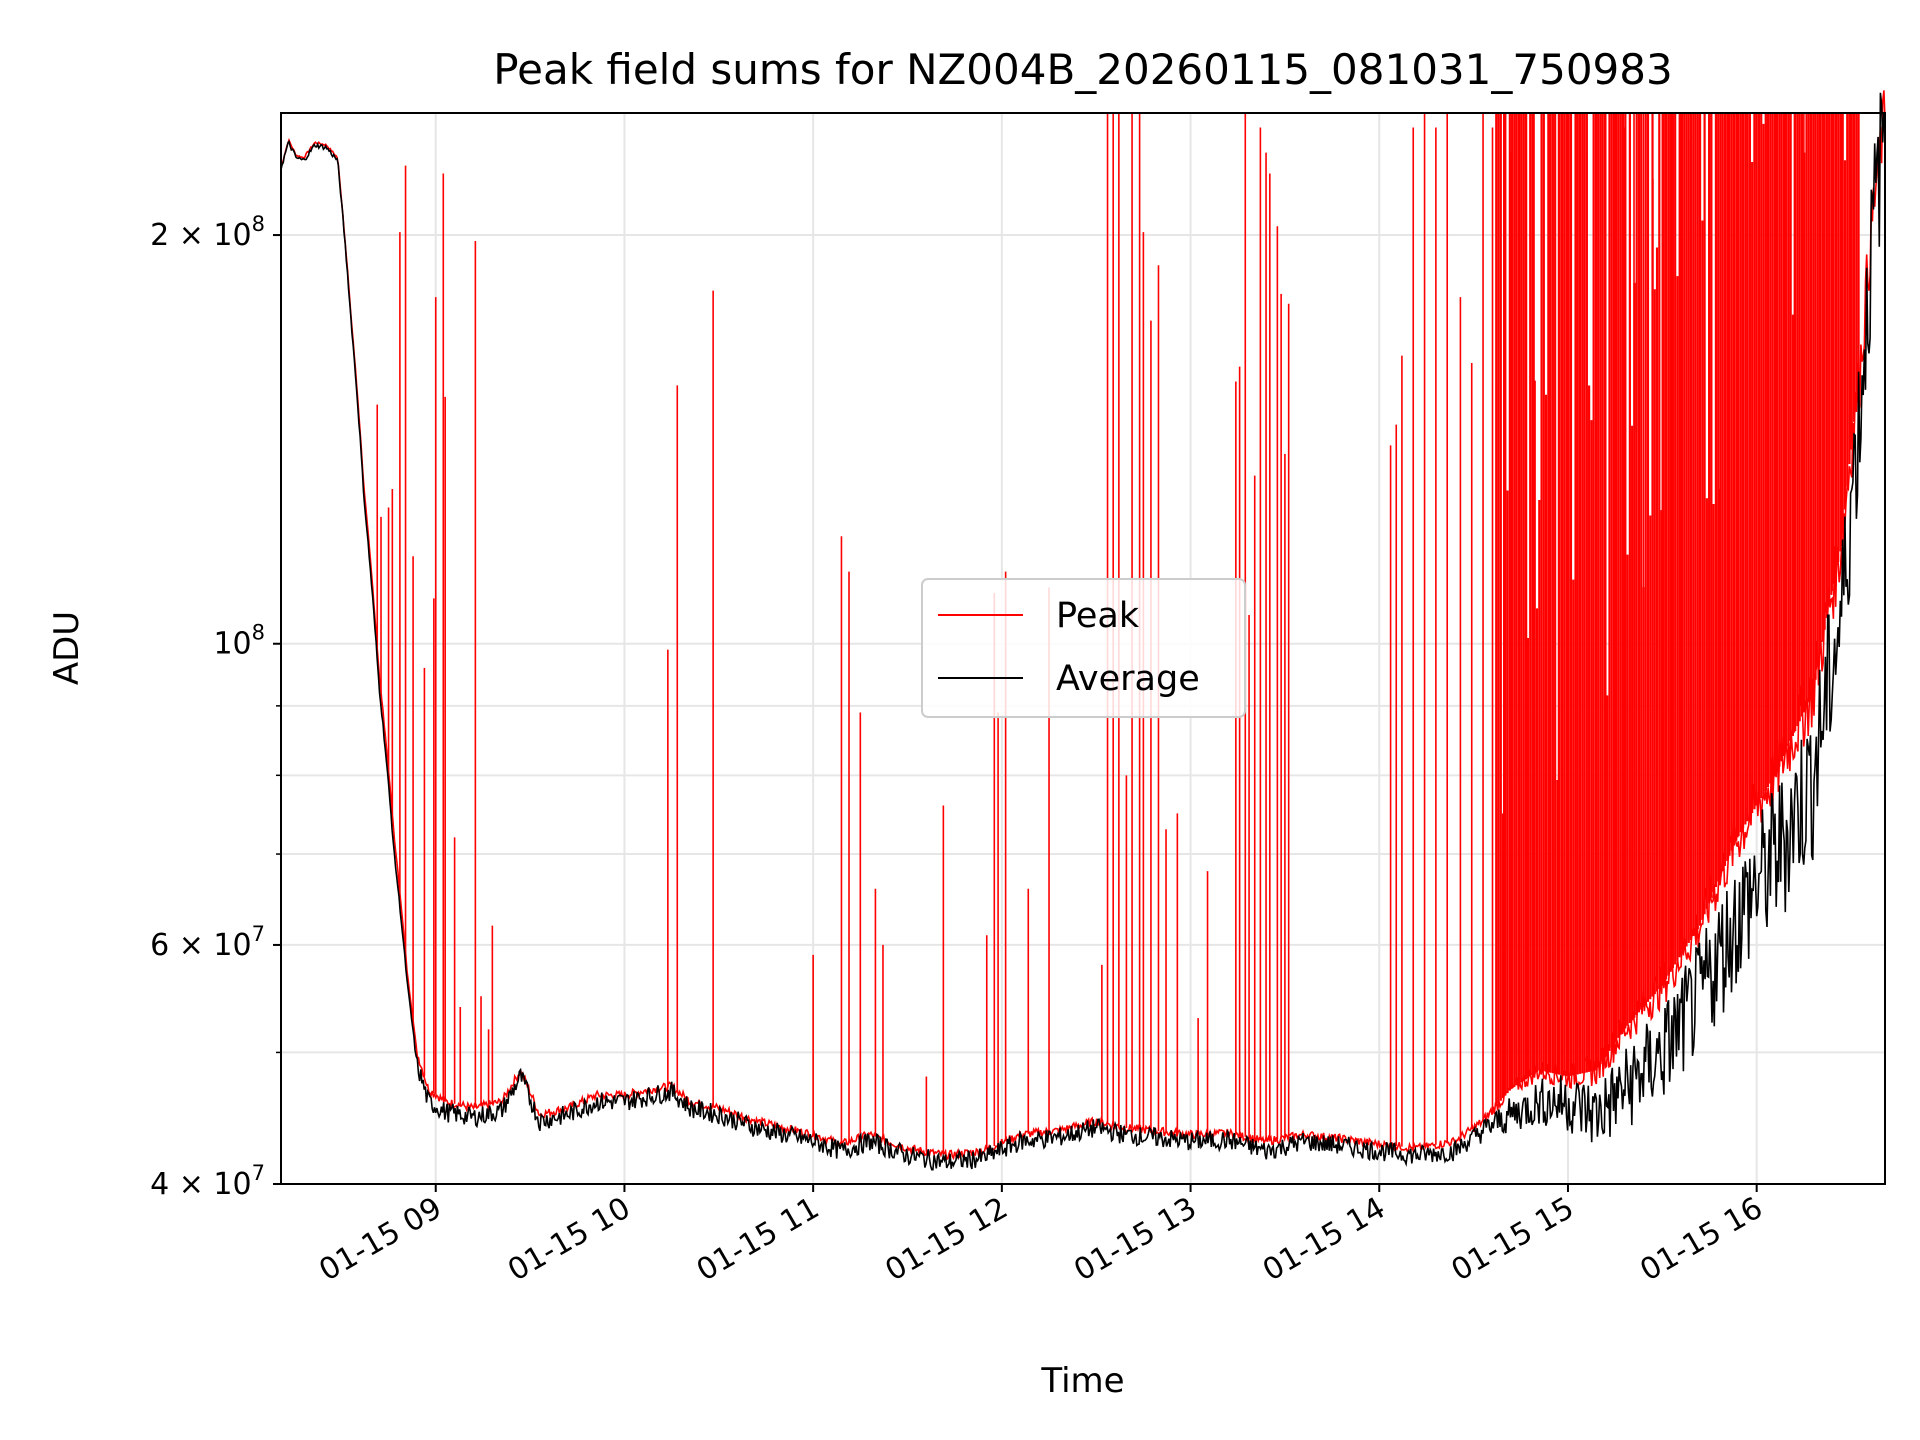 This screenshot has width=1920, height=1440. Describe the element at coordinates (239, 641) in the screenshot. I see `y-tick-label: 108` at that location.